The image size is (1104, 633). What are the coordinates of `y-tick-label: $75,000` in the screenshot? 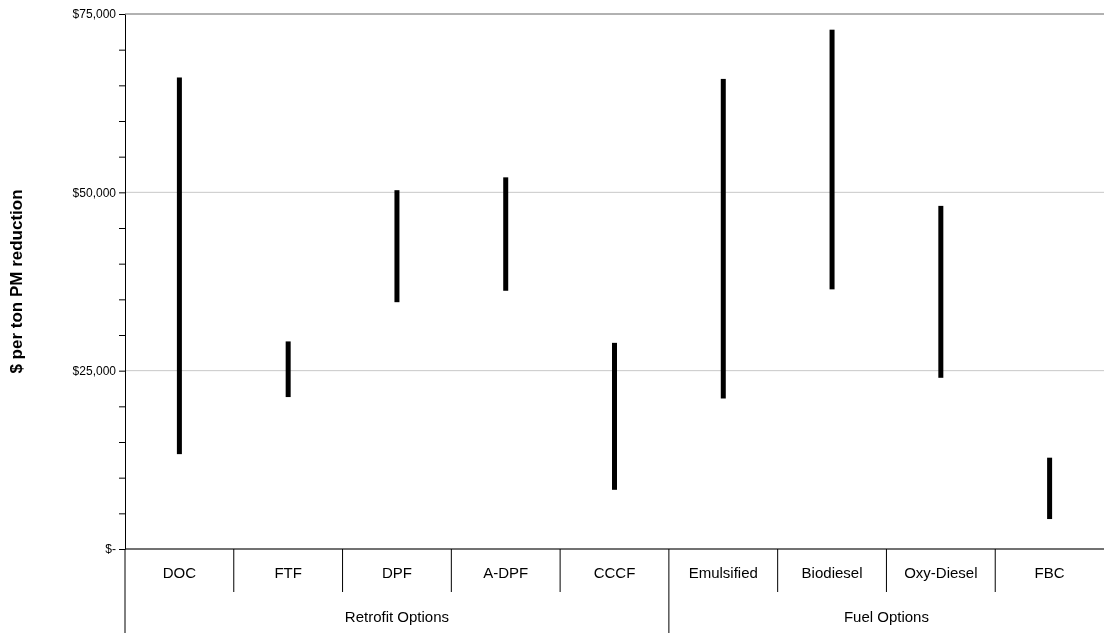 It's located at (94, 14).